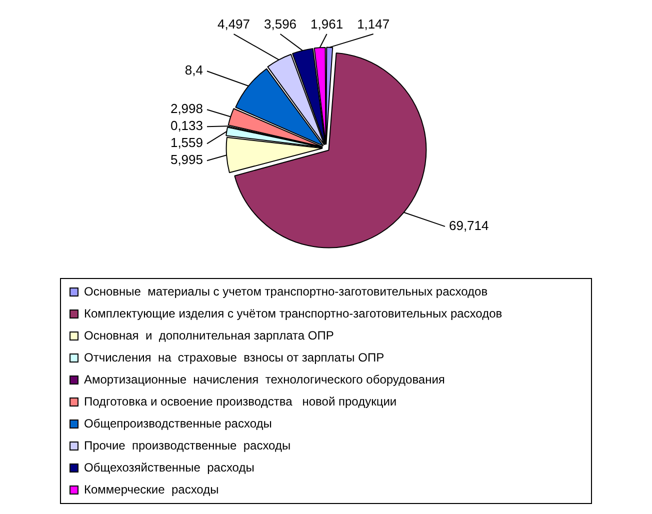 This screenshot has height=514, width=652. I want to click on legend-label: Подготовка и освоение производства новой продукции, so click(240, 401).